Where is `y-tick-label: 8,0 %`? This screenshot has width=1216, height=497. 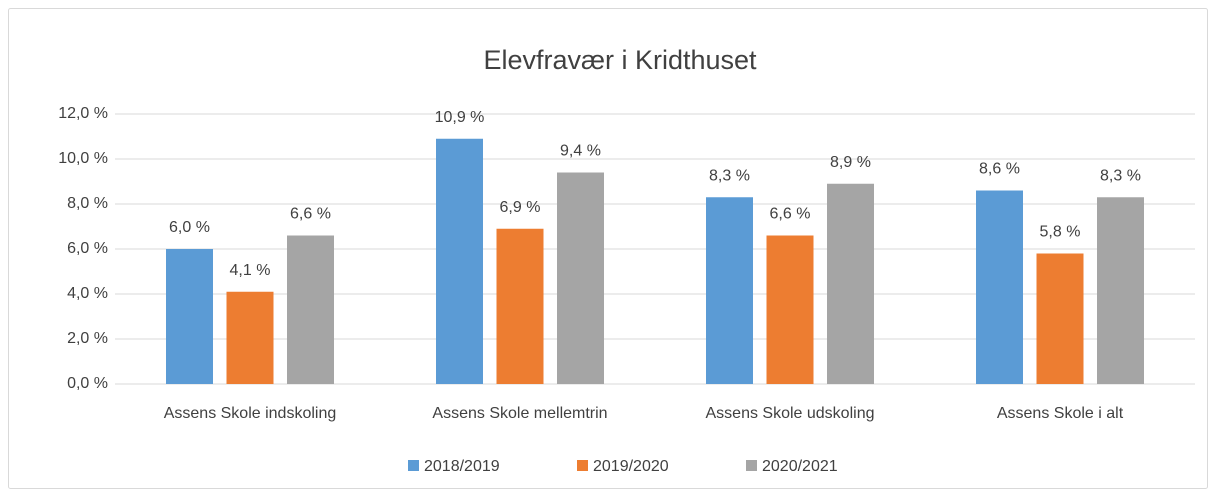 y-tick-label: 8,0 % is located at coordinates (87, 203).